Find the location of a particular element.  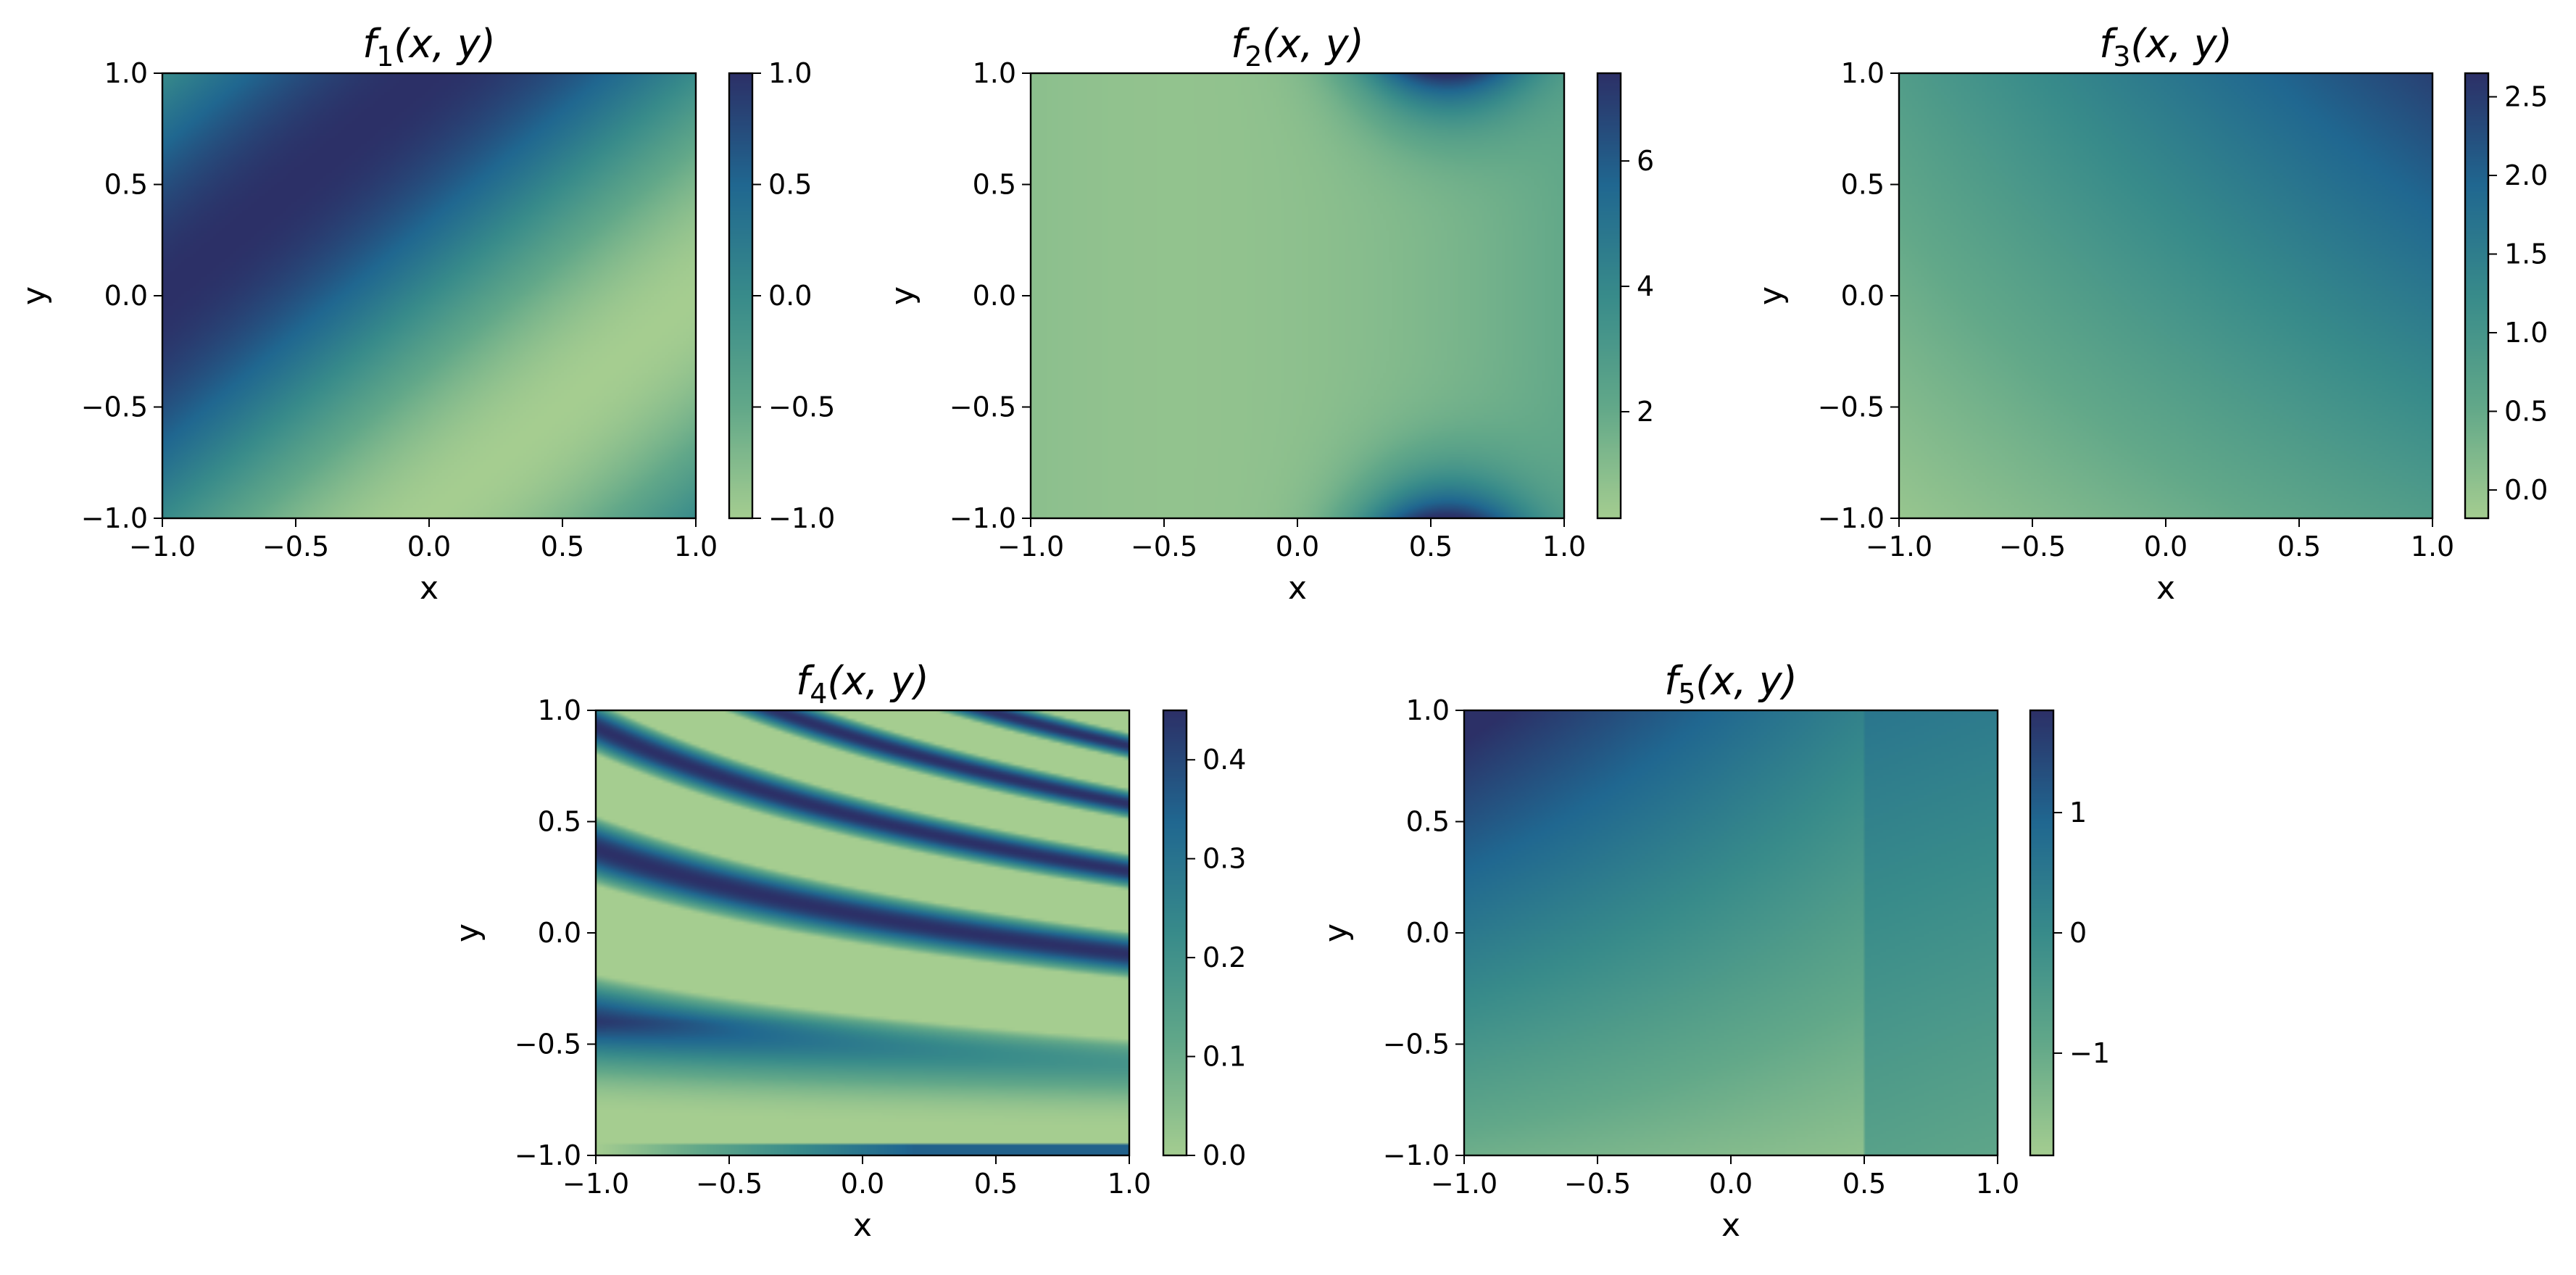

chart-title: f3(x, y) is located at coordinates (2165, 47).